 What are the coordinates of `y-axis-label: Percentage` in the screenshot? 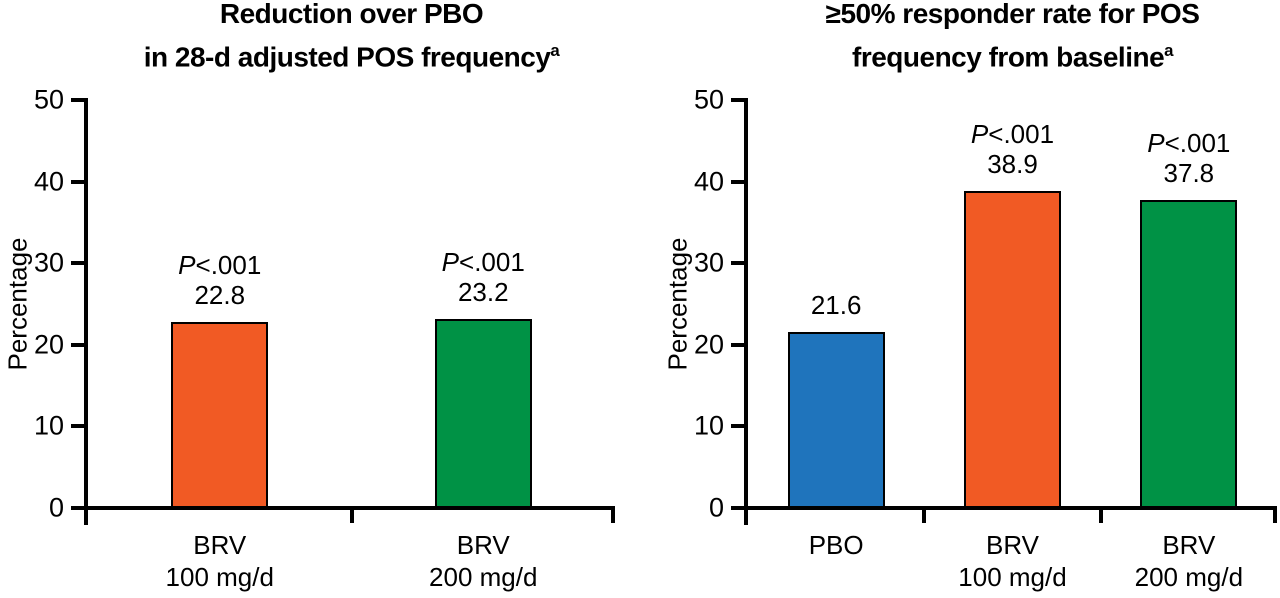 It's located at (677, 304).